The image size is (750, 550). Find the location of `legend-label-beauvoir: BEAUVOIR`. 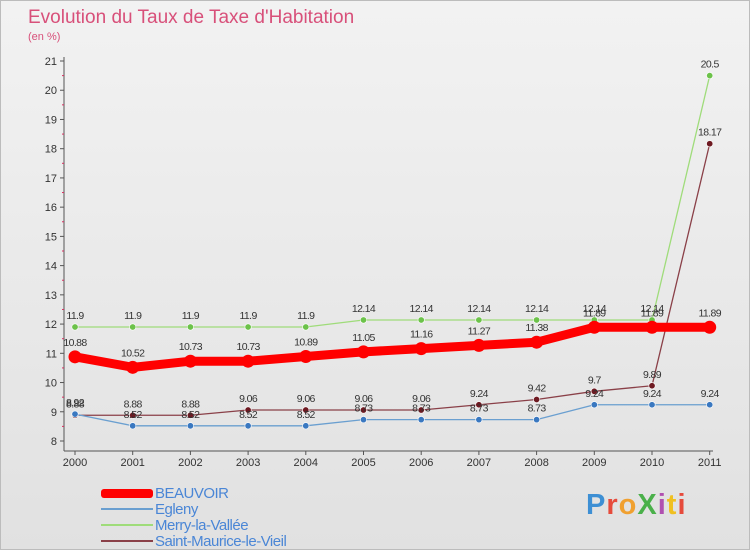

legend-label-beauvoir: BEAUVOIR is located at coordinates (192, 493).